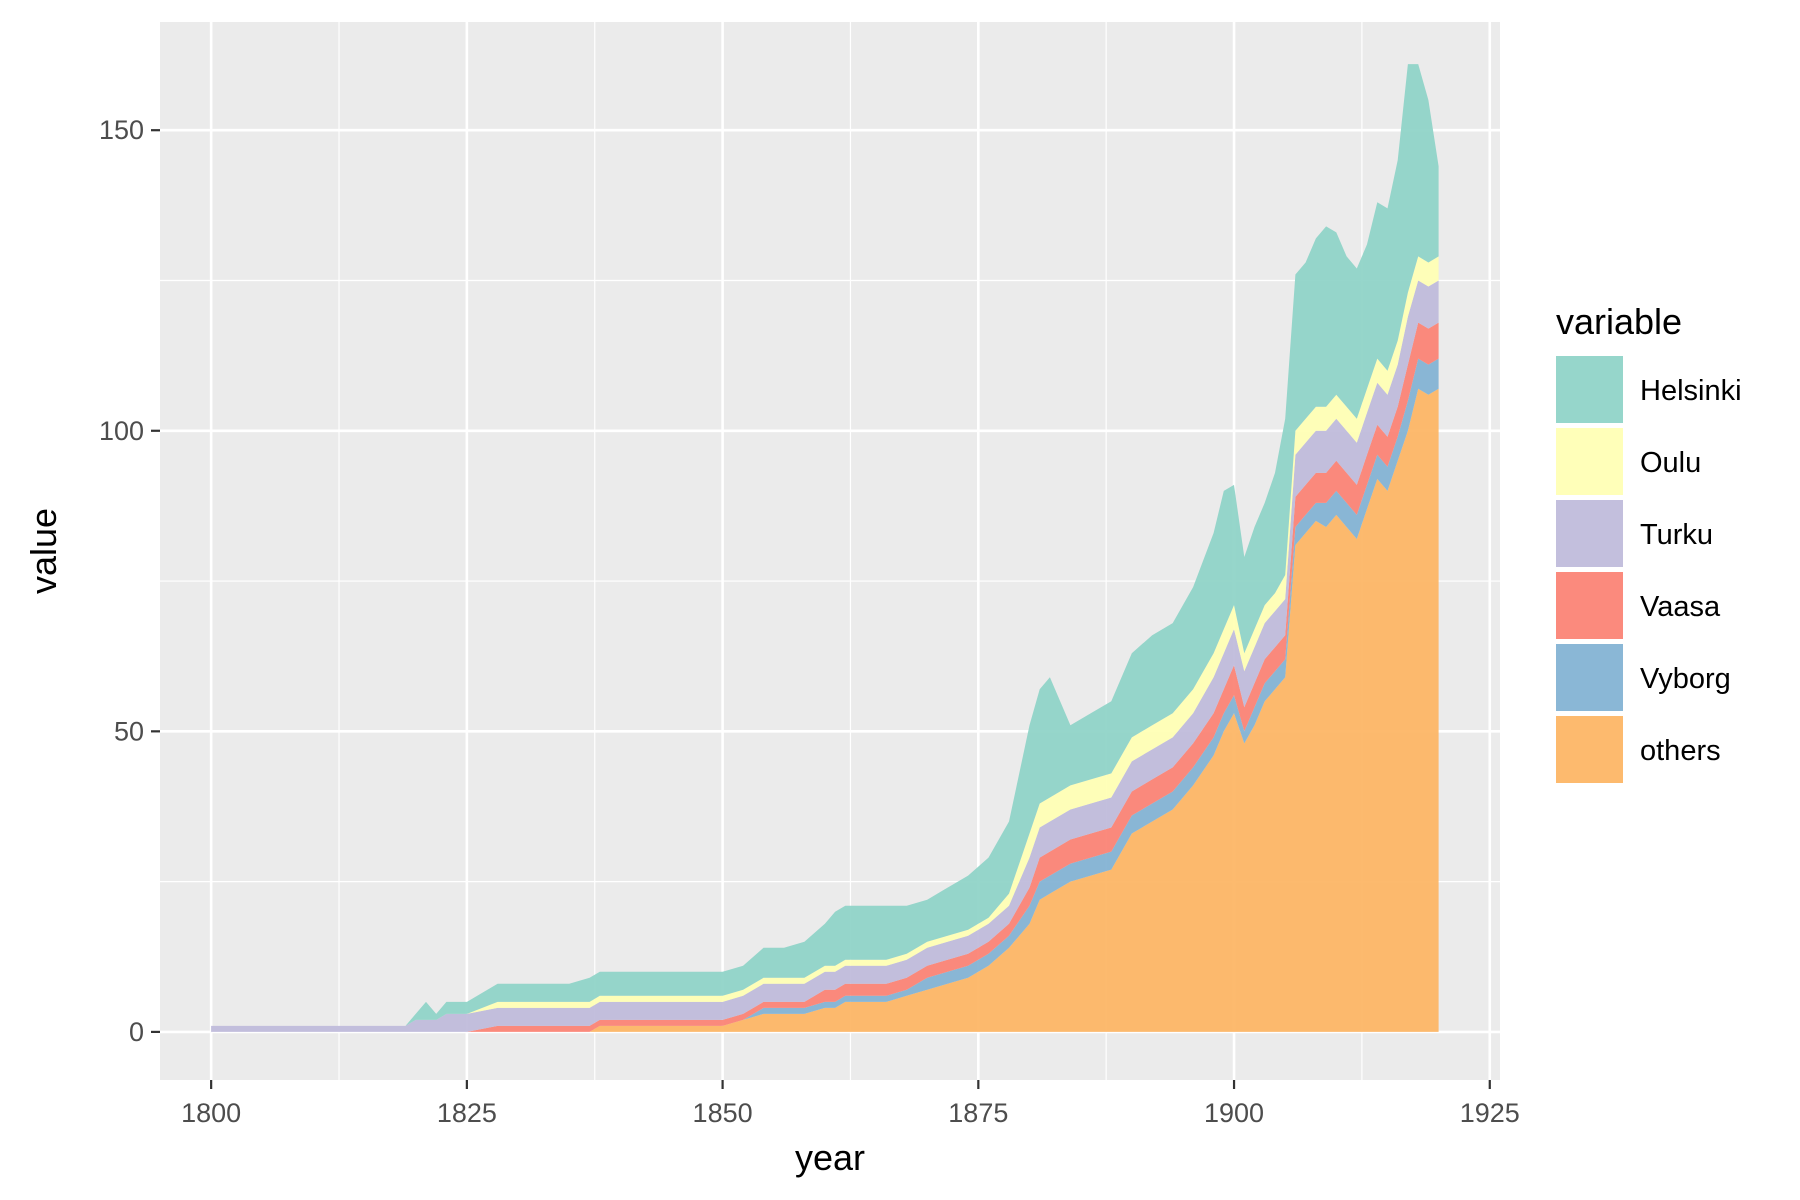 The width and height of the screenshot is (1800, 1200). Describe the element at coordinates (129, 581) in the screenshot. I see `y-axis: 0 50 100 150` at that location.